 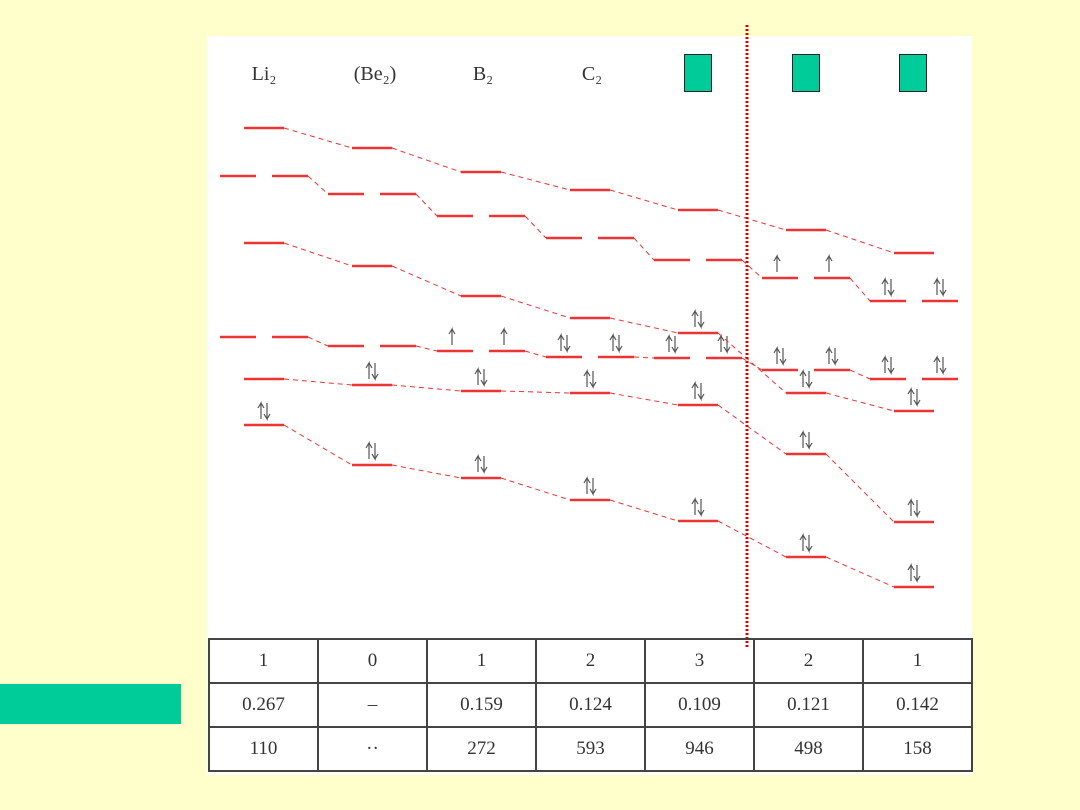 What do you see at coordinates (808, 749) in the screenshot?
I see `table-cell: 498` at bounding box center [808, 749].